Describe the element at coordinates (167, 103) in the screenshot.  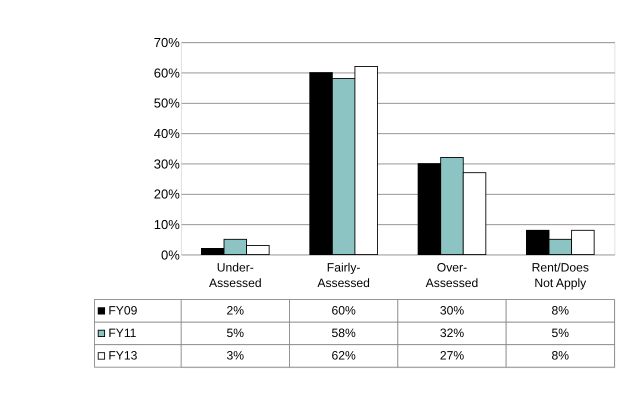
I see `y-tick-label: 50%` at that location.